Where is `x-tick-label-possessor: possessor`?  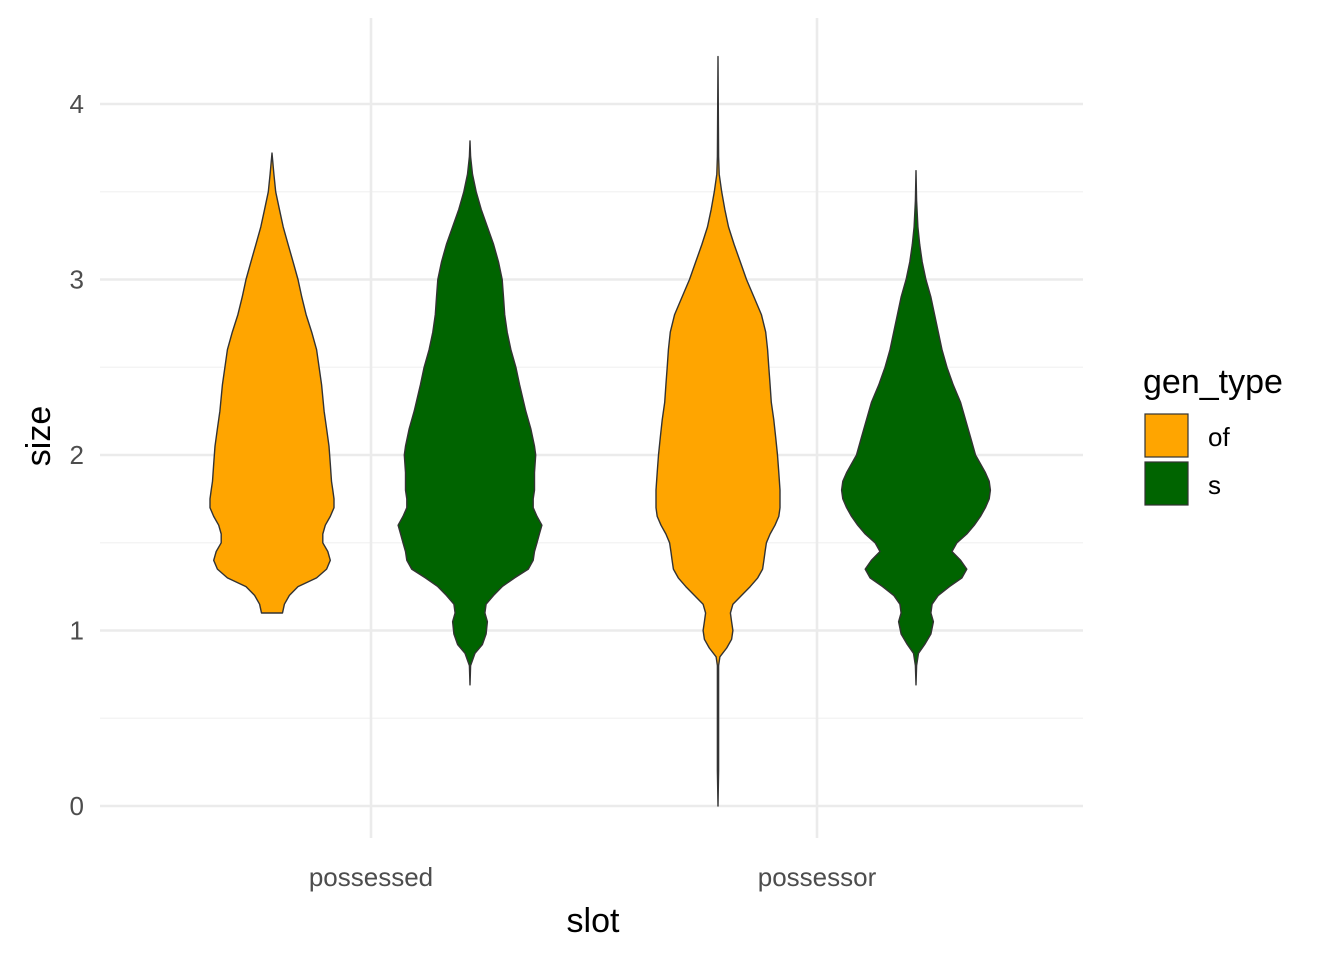 x-tick-label-possessor: possessor is located at coordinates (817, 877).